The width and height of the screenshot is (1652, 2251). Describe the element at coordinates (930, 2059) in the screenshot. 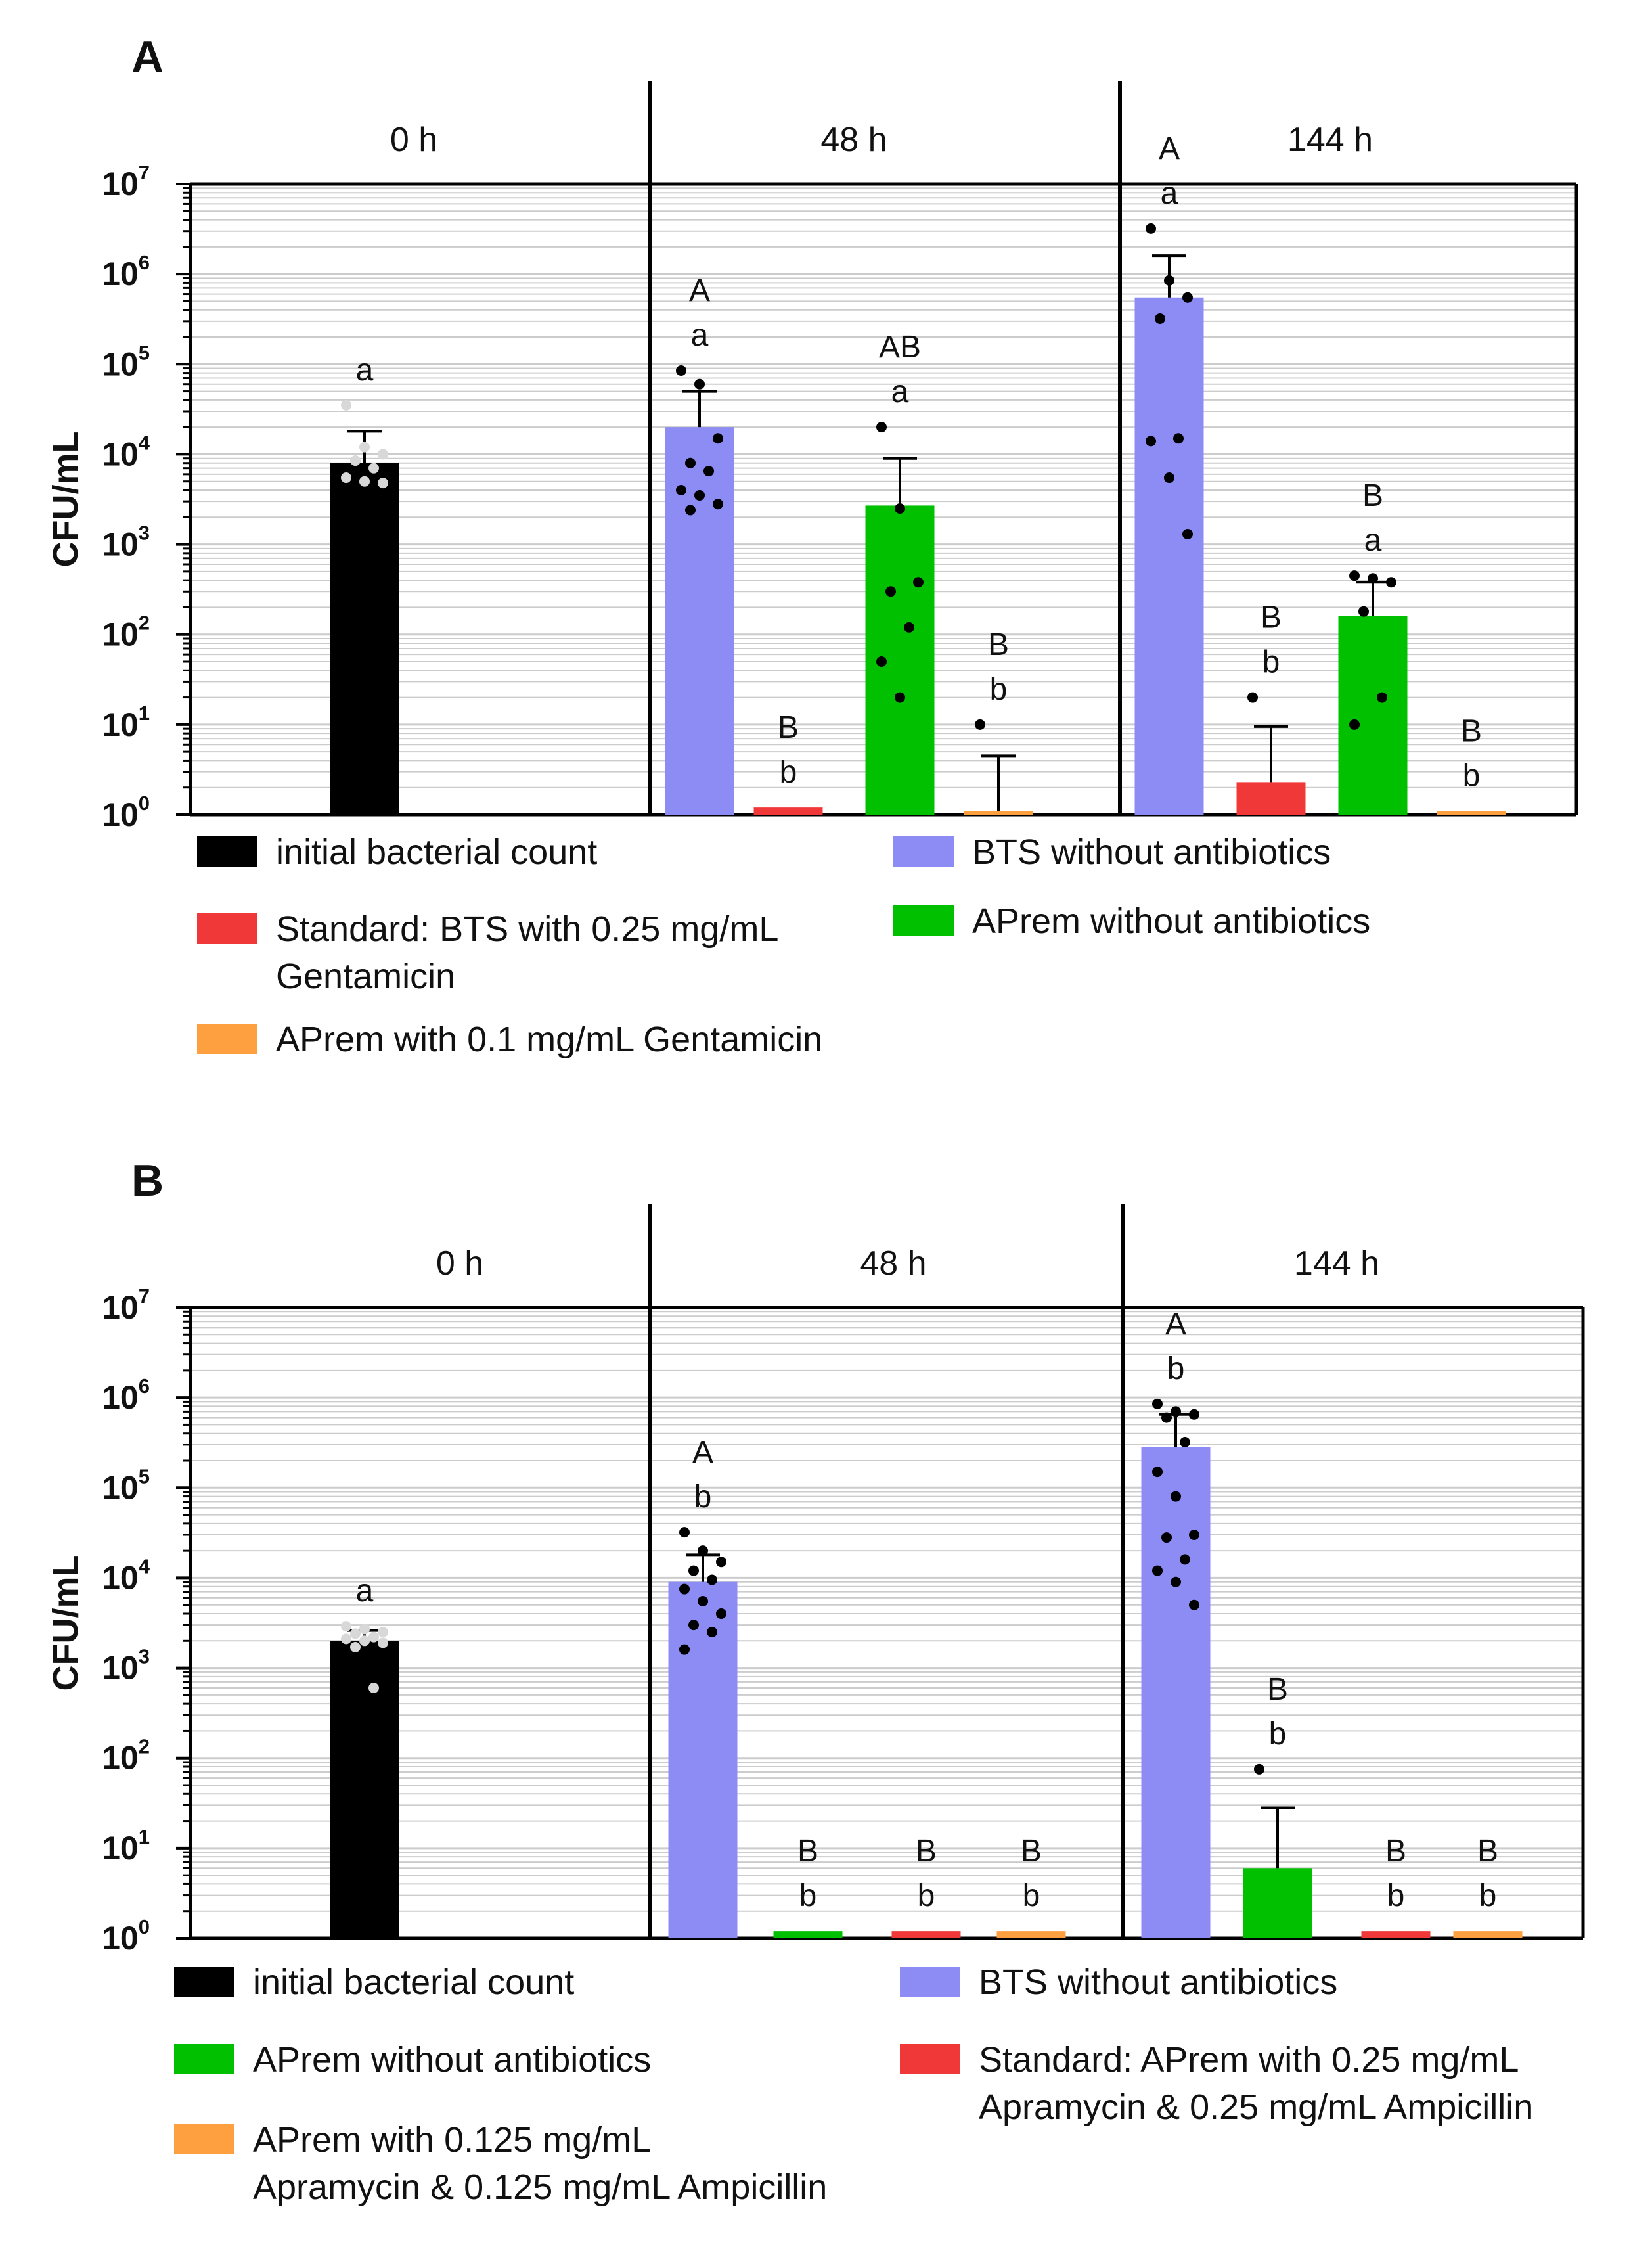

I see `legend-swatch-standard` at that location.